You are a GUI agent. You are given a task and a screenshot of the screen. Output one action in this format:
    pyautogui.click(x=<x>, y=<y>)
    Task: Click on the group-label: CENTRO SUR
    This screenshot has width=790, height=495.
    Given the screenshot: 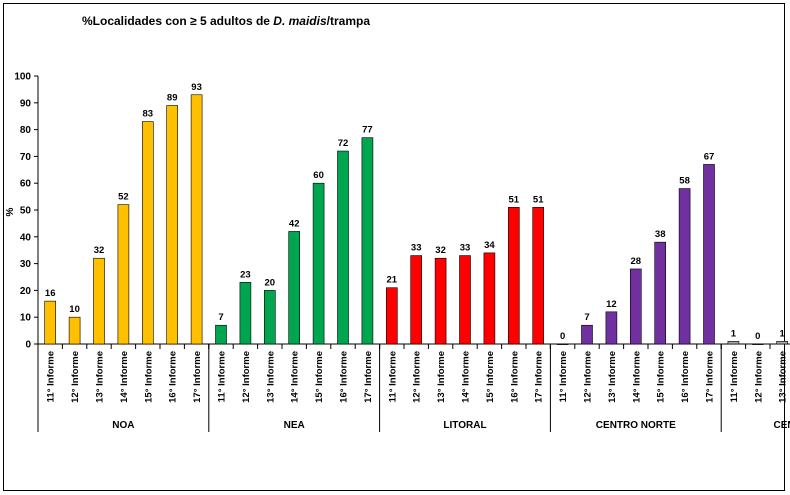 What is the action you would take?
    pyautogui.click(x=782, y=425)
    